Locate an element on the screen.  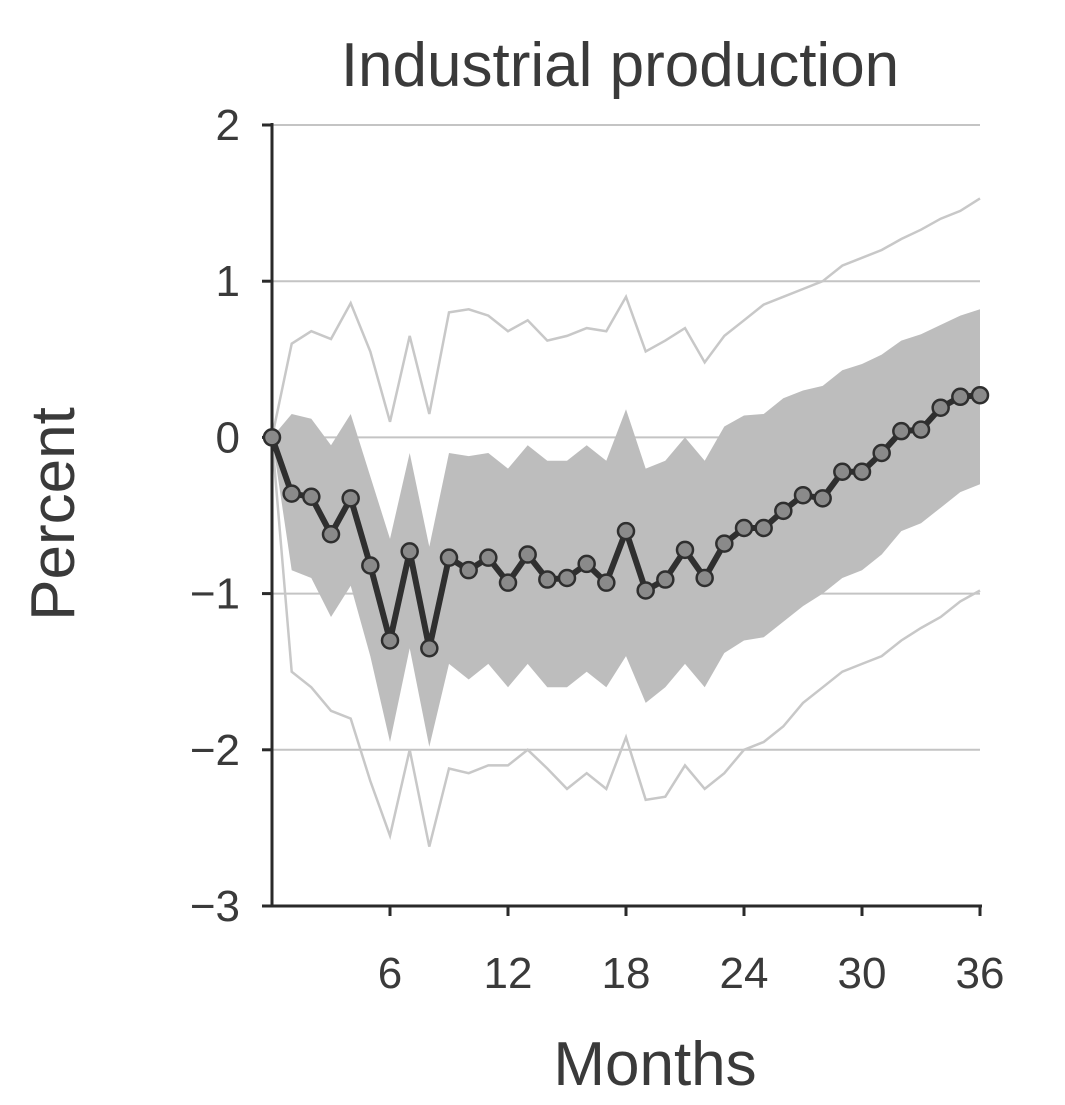
y-axis-label: Percent is located at coordinates (53, 514).